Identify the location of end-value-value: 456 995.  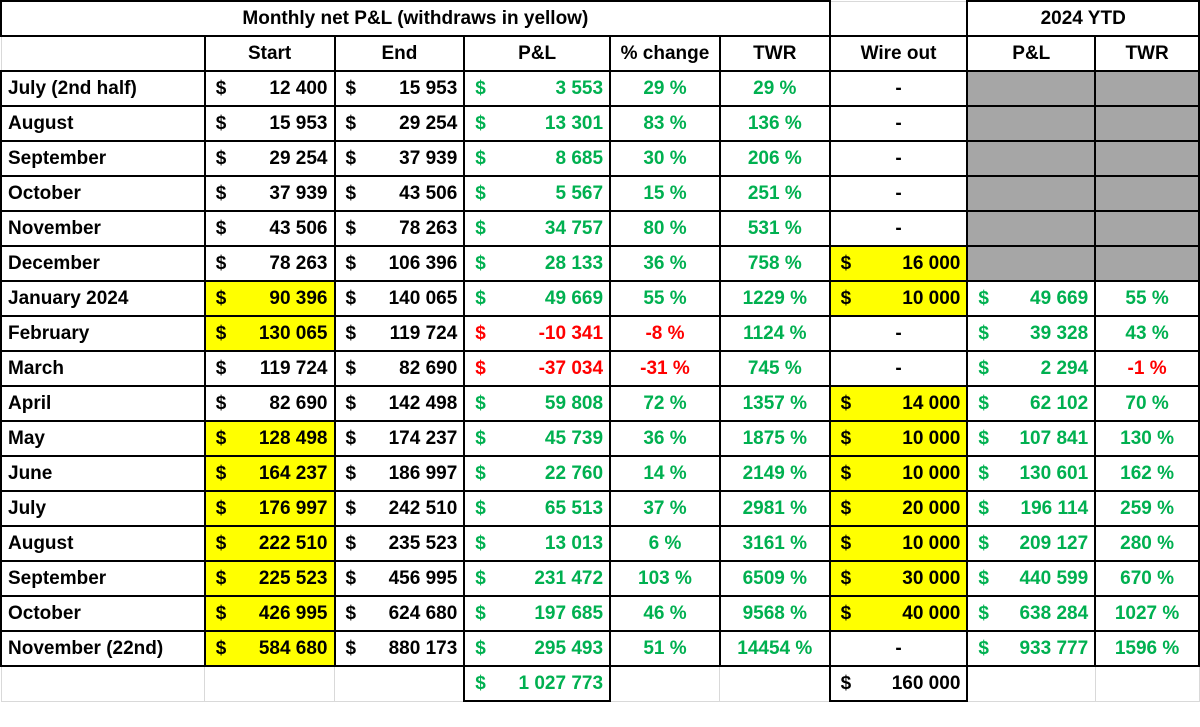
(423, 578).